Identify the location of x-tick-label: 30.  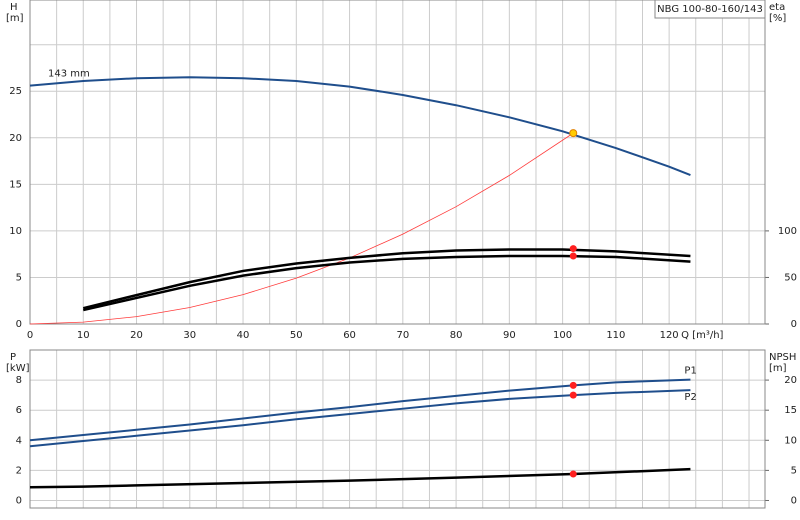
(189, 335).